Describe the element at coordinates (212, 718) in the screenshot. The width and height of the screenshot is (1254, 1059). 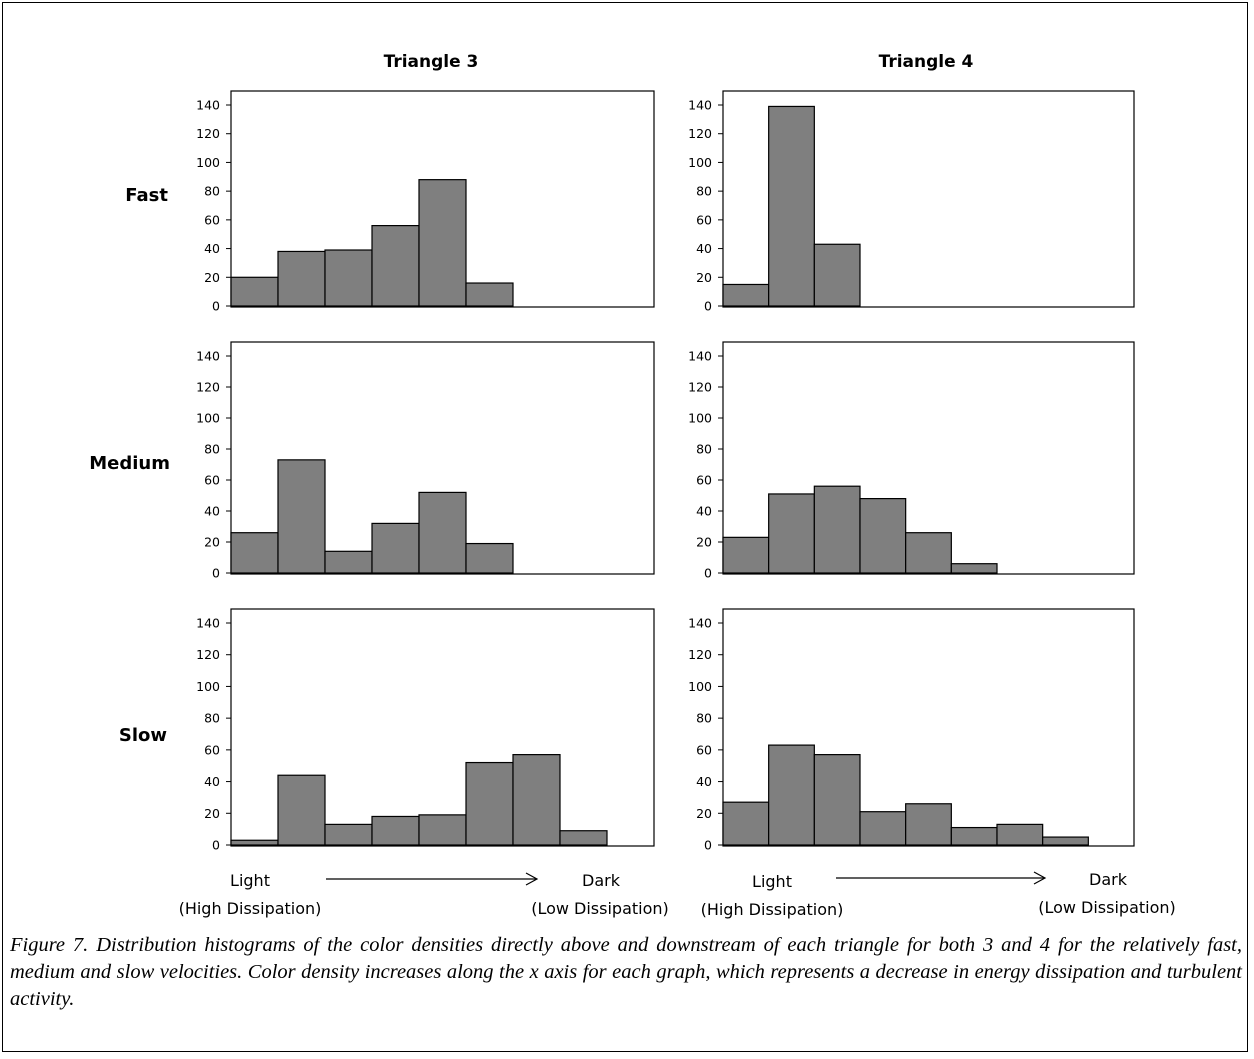
I see `y-tick-label-triangle-3-slow-80: 80` at that location.